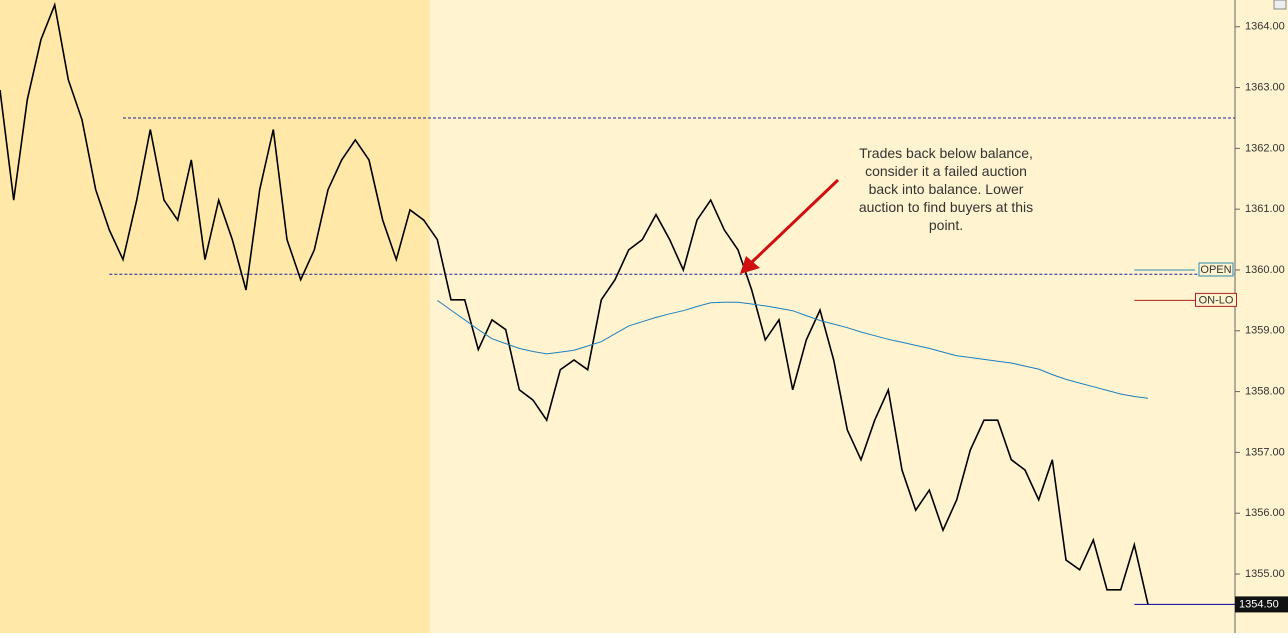 The width and height of the screenshot is (1288, 638). Describe the element at coordinates (1265, 392) in the screenshot. I see `y-tick-label: 1358.00` at that location.